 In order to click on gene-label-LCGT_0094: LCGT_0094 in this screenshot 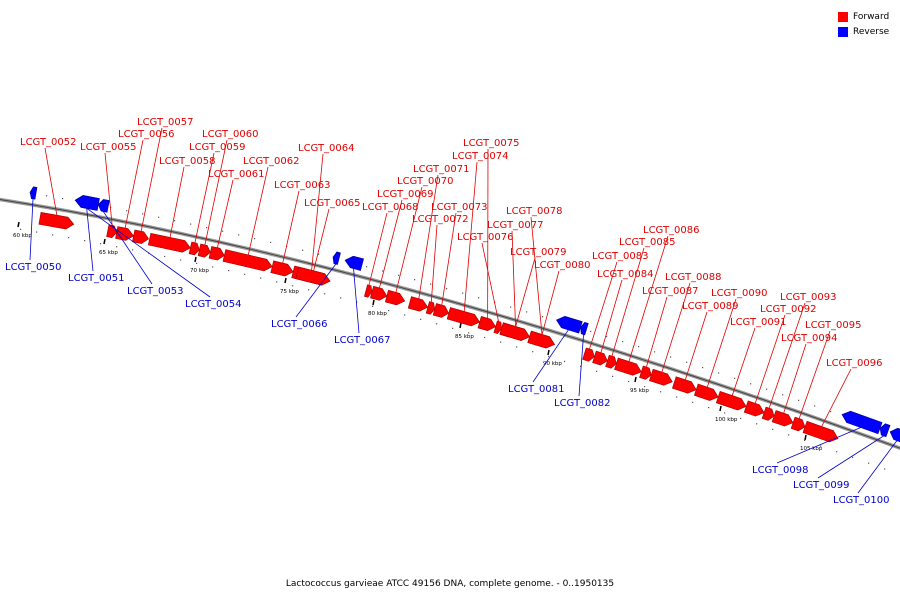, I will do `click(809, 338)`.